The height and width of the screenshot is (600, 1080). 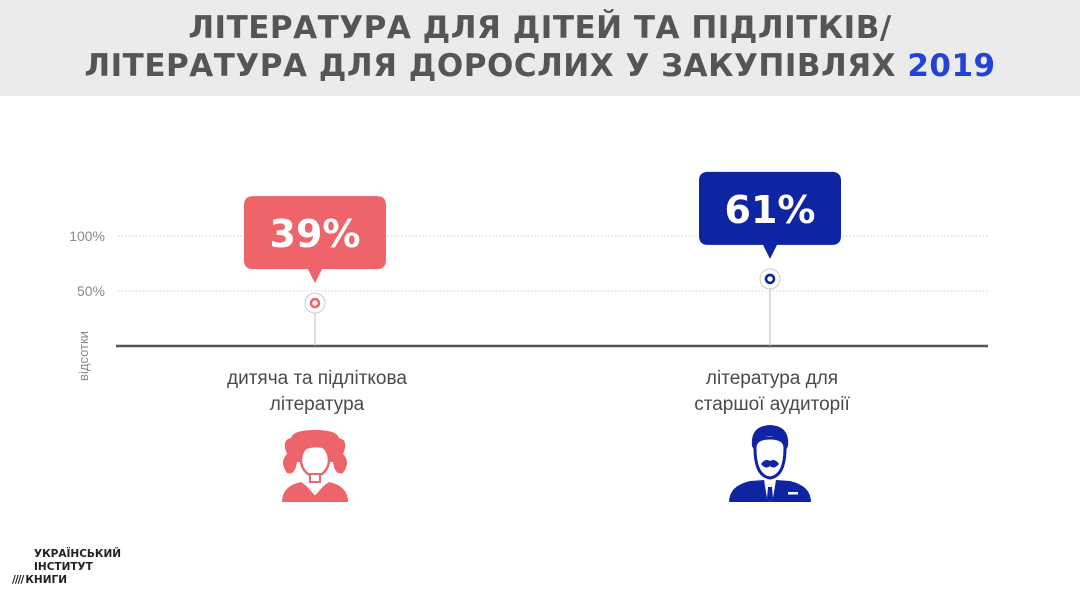 I want to click on y-tick-label: 50%, so click(x=91, y=291).